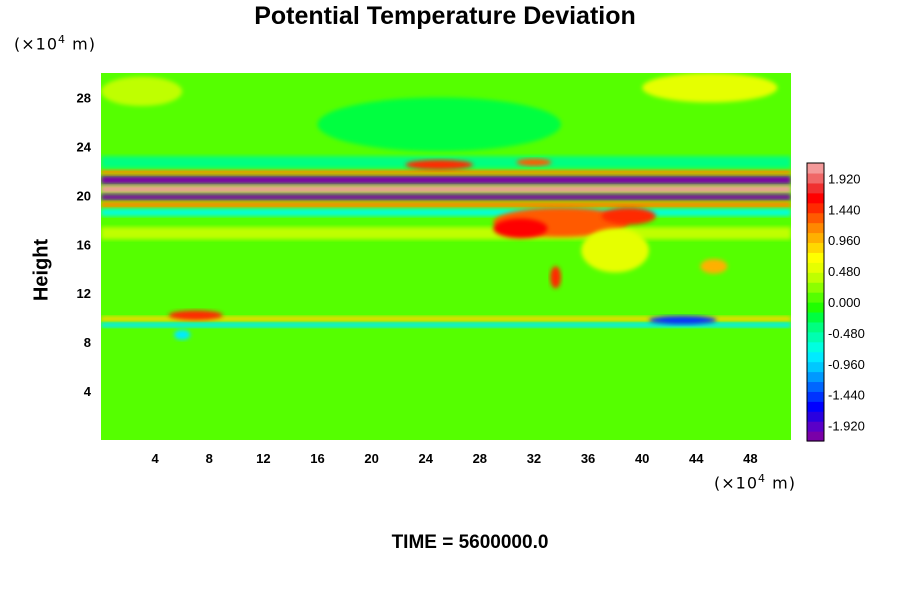  I want to click on colorbar-label: 0.960, so click(844, 240).